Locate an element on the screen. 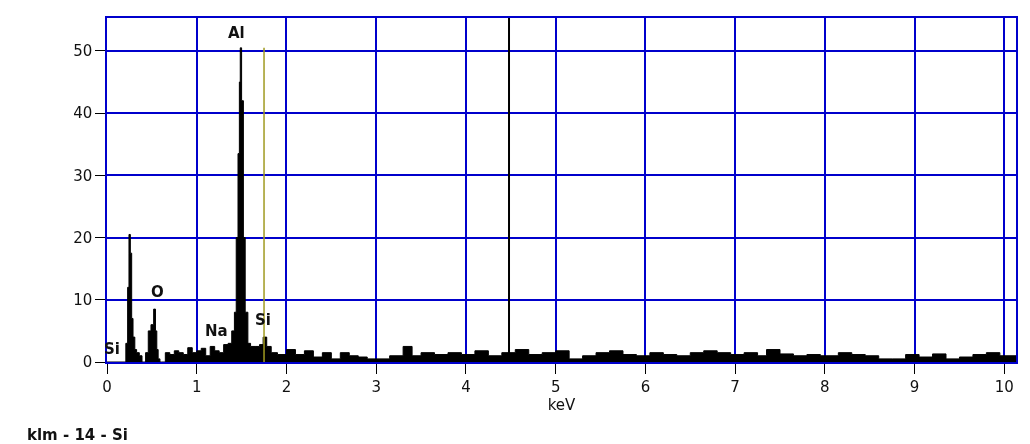 This screenshot has width=1030, height=444. x-tick-label: 0 is located at coordinates (107, 386).